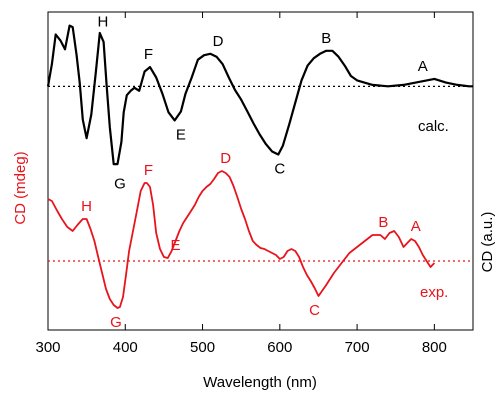 This screenshot has width=499, height=393. I want to click on exp-peak-label-d: D, so click(225, 158).